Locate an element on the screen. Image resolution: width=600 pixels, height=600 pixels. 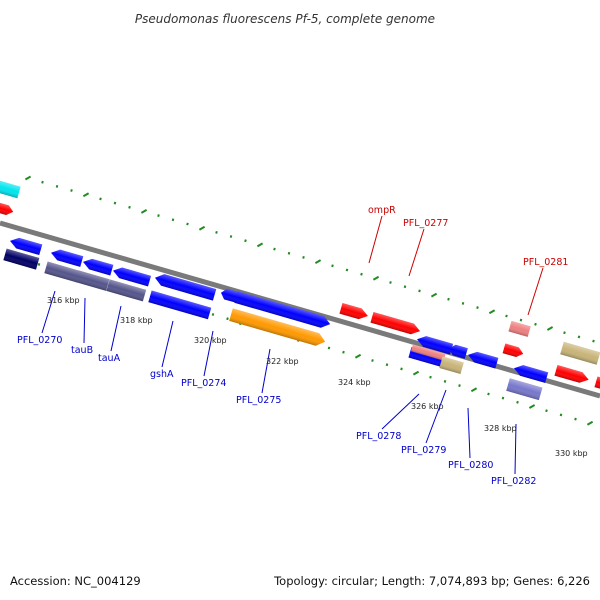
gene-red-right is located at coordinates (572, 375).